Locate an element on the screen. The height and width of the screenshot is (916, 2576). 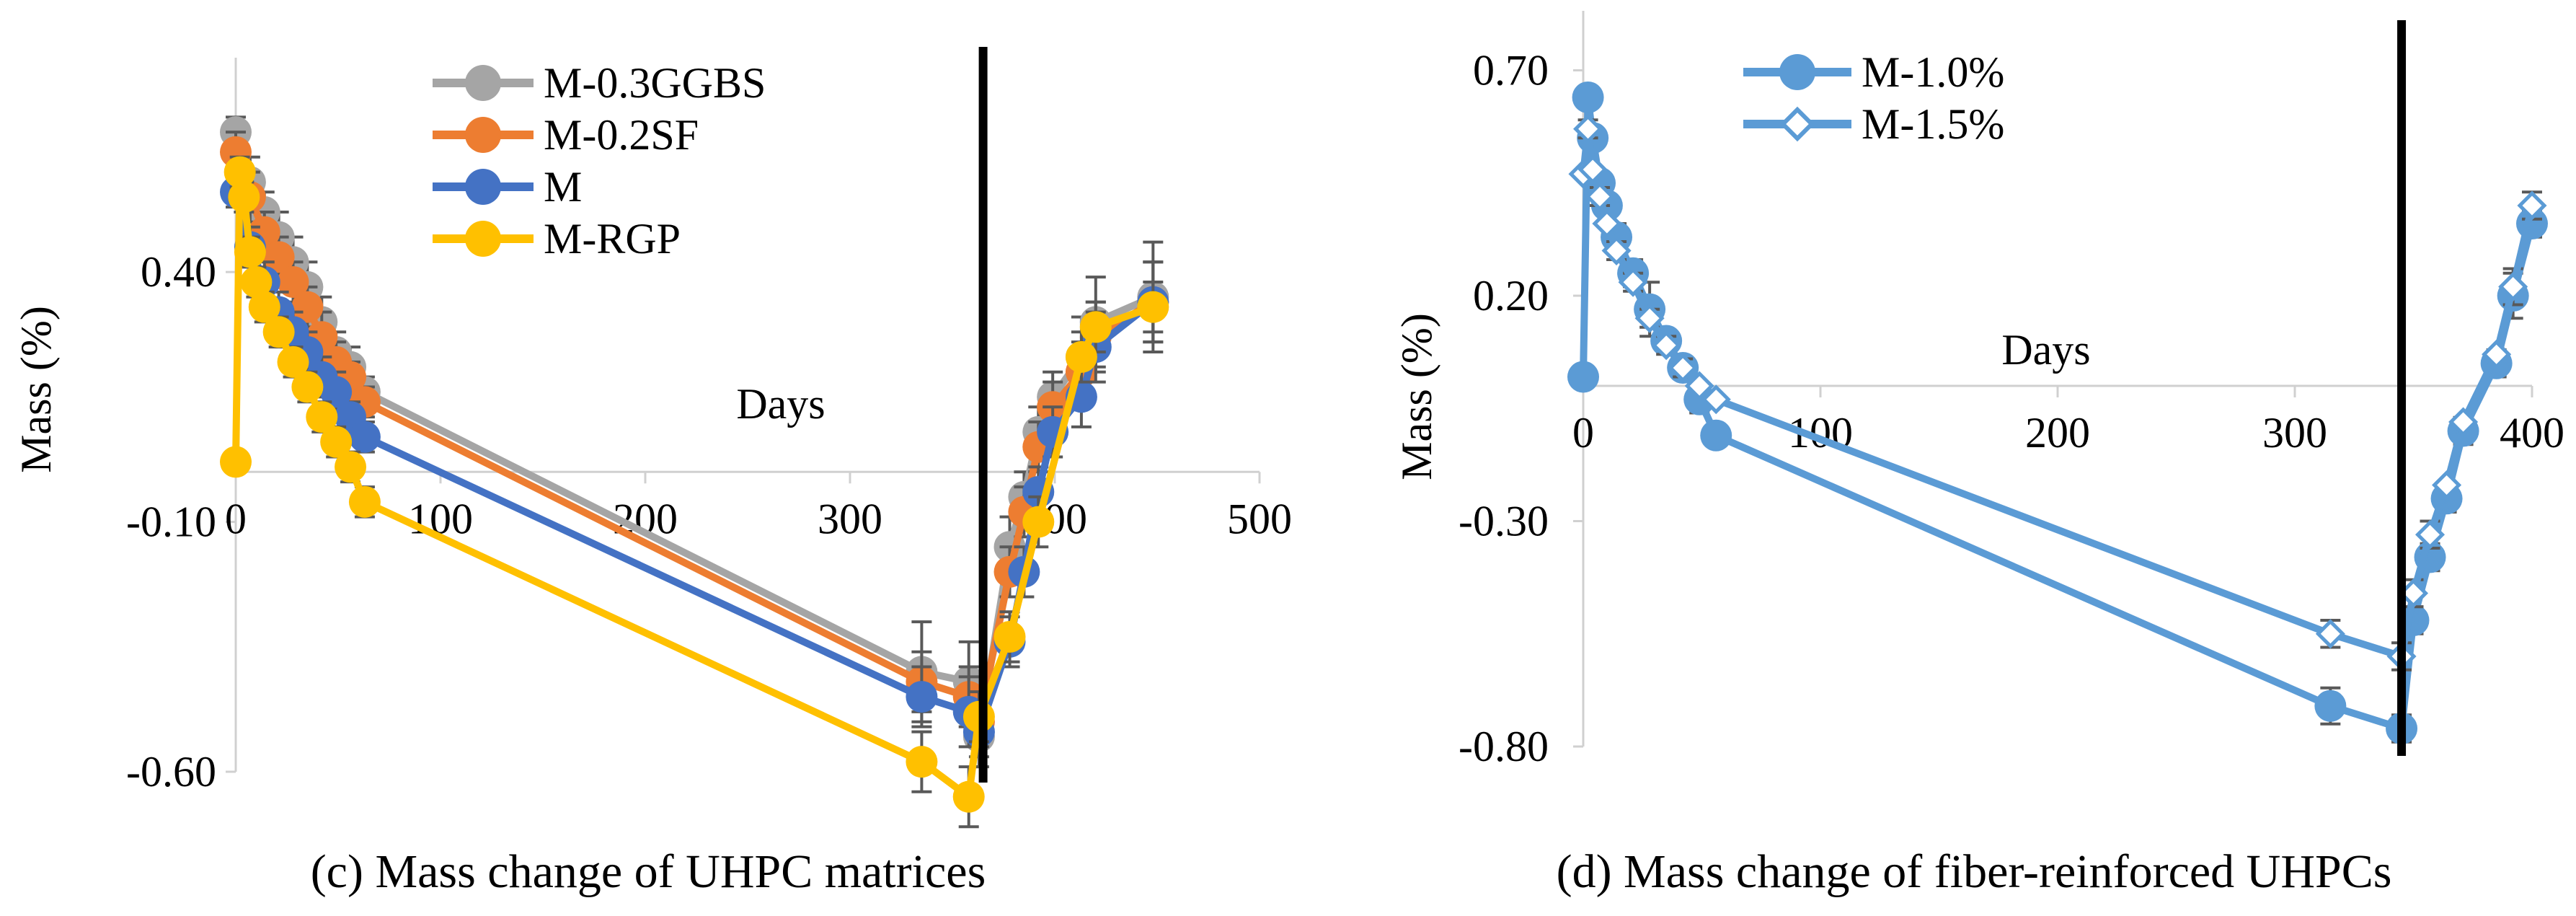
y-tick-label: -0.60 is located at coordinates (171, 772).